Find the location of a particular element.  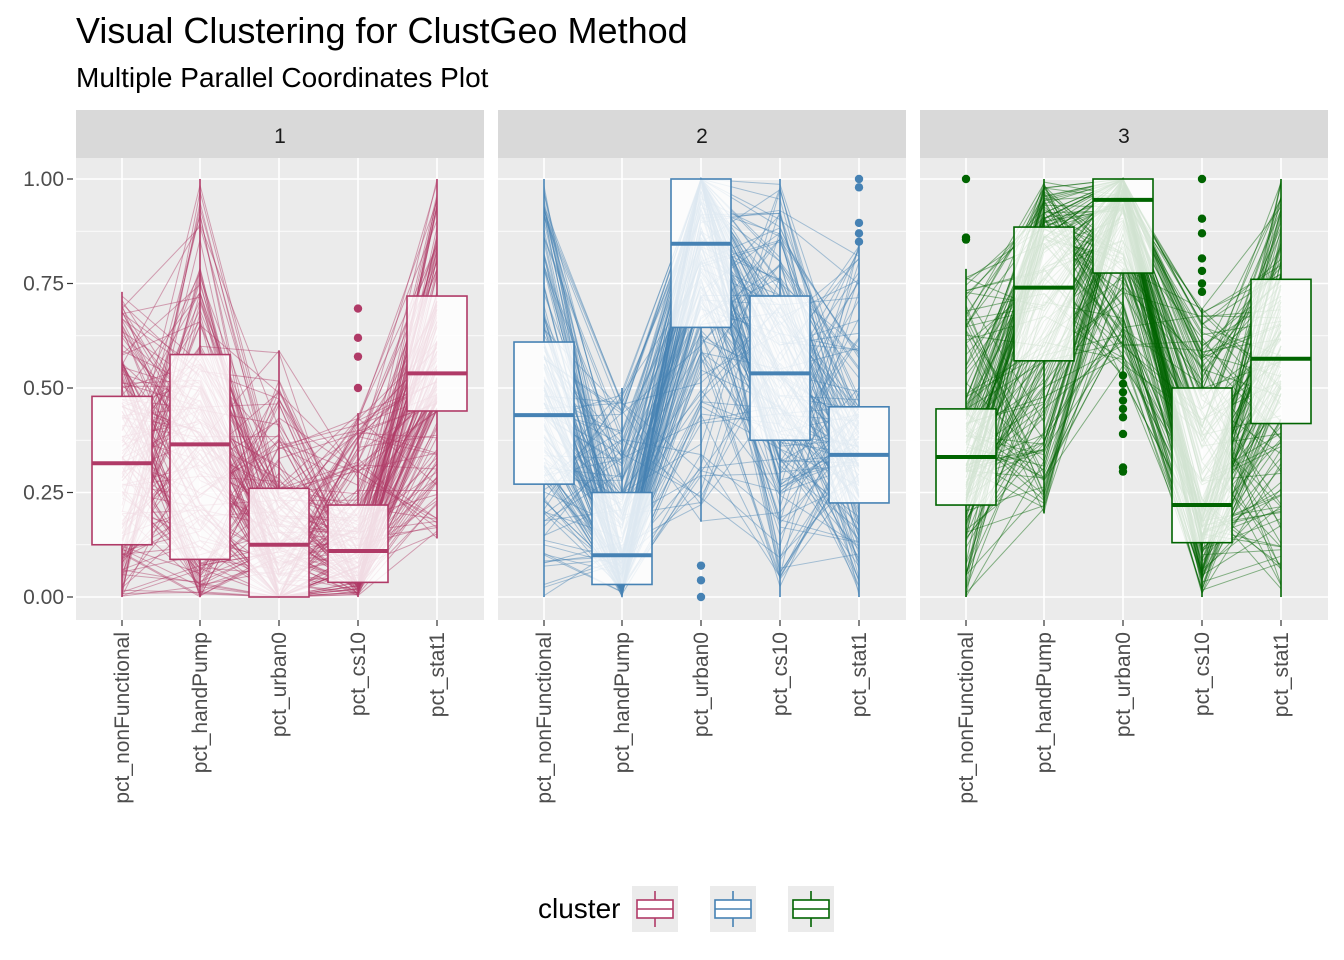

y-tick-label: 0.50 is located at coordinates (43, 388).